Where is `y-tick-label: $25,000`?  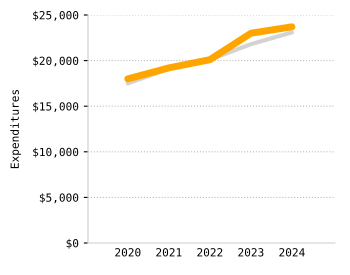 y-tick-label: $25,000 is located at coordinates (55, 15).